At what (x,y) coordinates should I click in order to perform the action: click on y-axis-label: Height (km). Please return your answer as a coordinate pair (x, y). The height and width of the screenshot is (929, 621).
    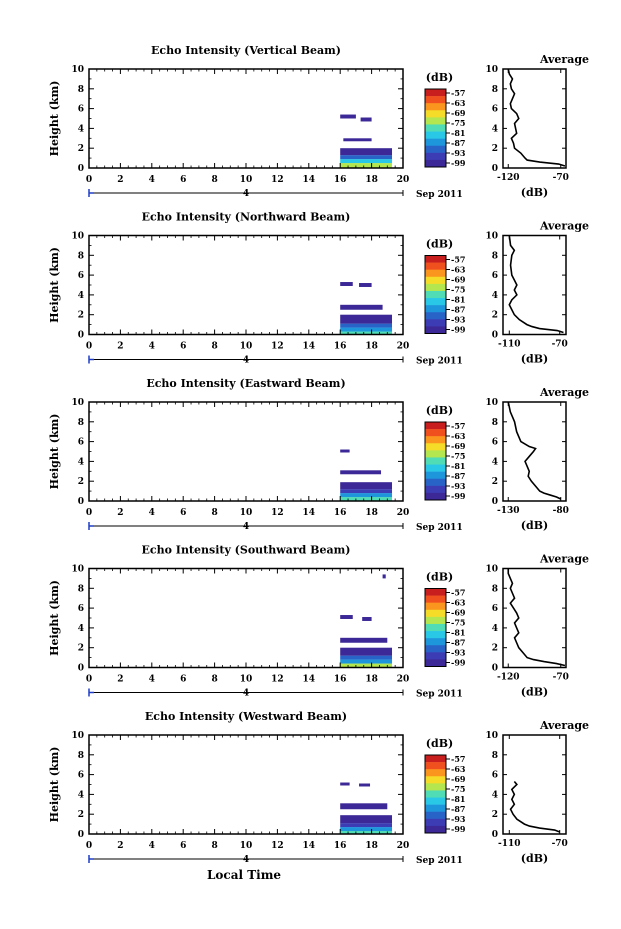
    Looking at the image, I should click on (54, 785).